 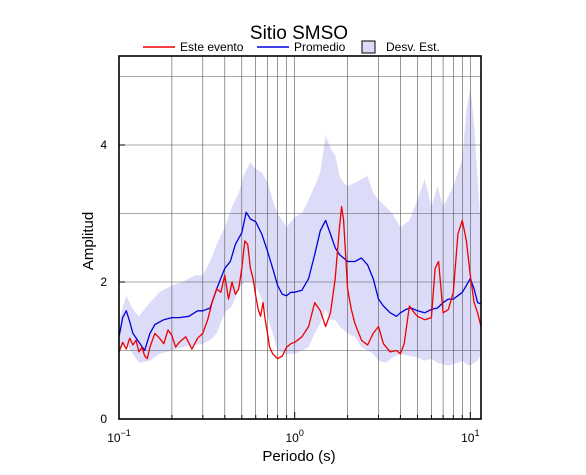 I want to click on x-axis-label: Periodo (s), so click(x=298, y=456).